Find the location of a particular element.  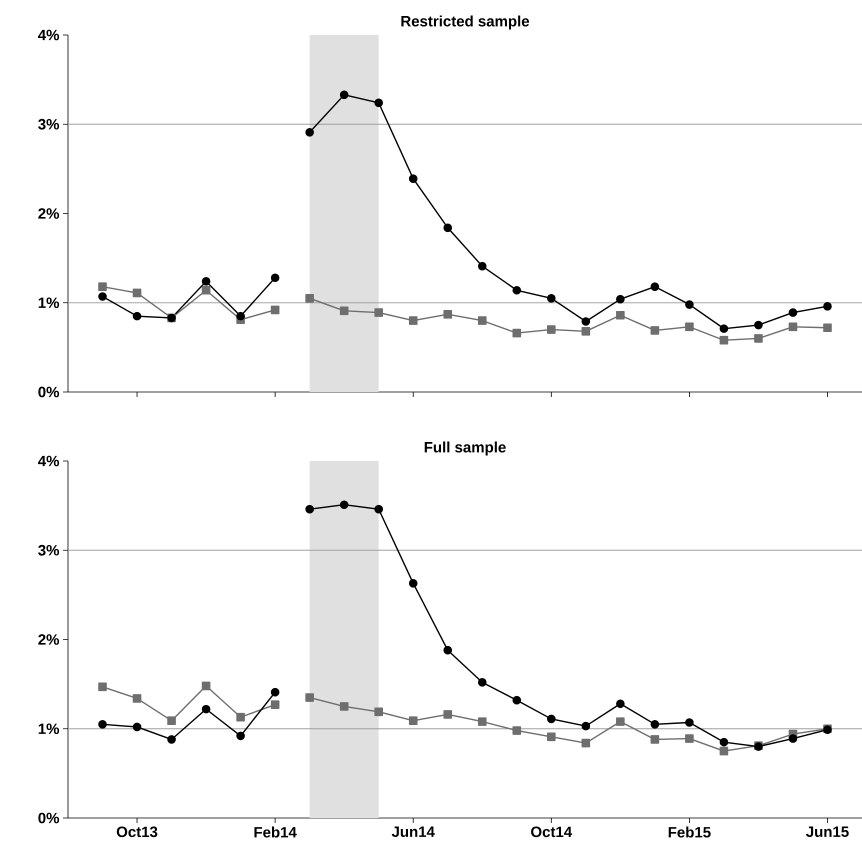

chart-title: Full sample is located at coordinates (465, 448).